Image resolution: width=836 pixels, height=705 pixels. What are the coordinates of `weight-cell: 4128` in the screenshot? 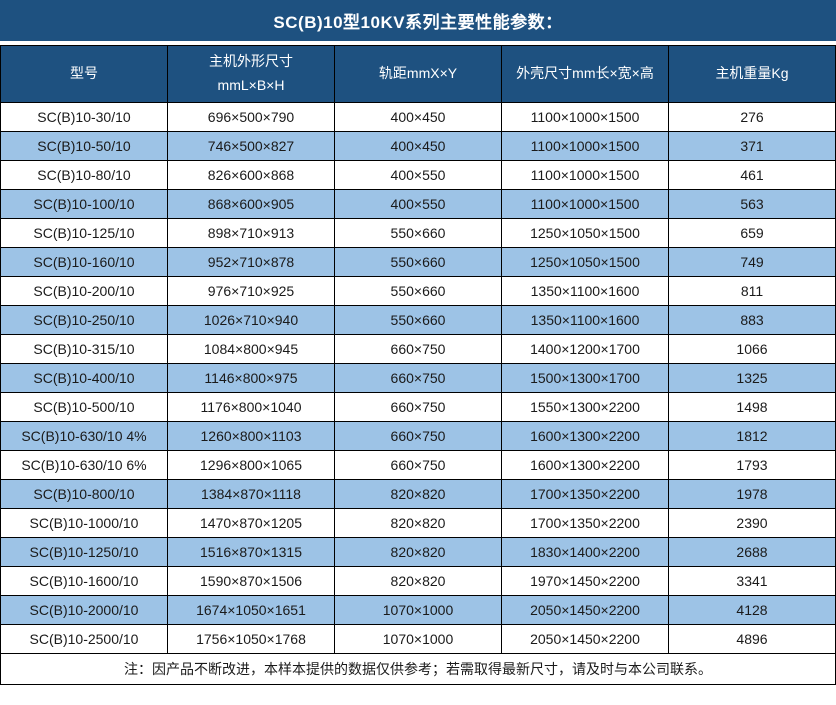 It's located at (752, 610).